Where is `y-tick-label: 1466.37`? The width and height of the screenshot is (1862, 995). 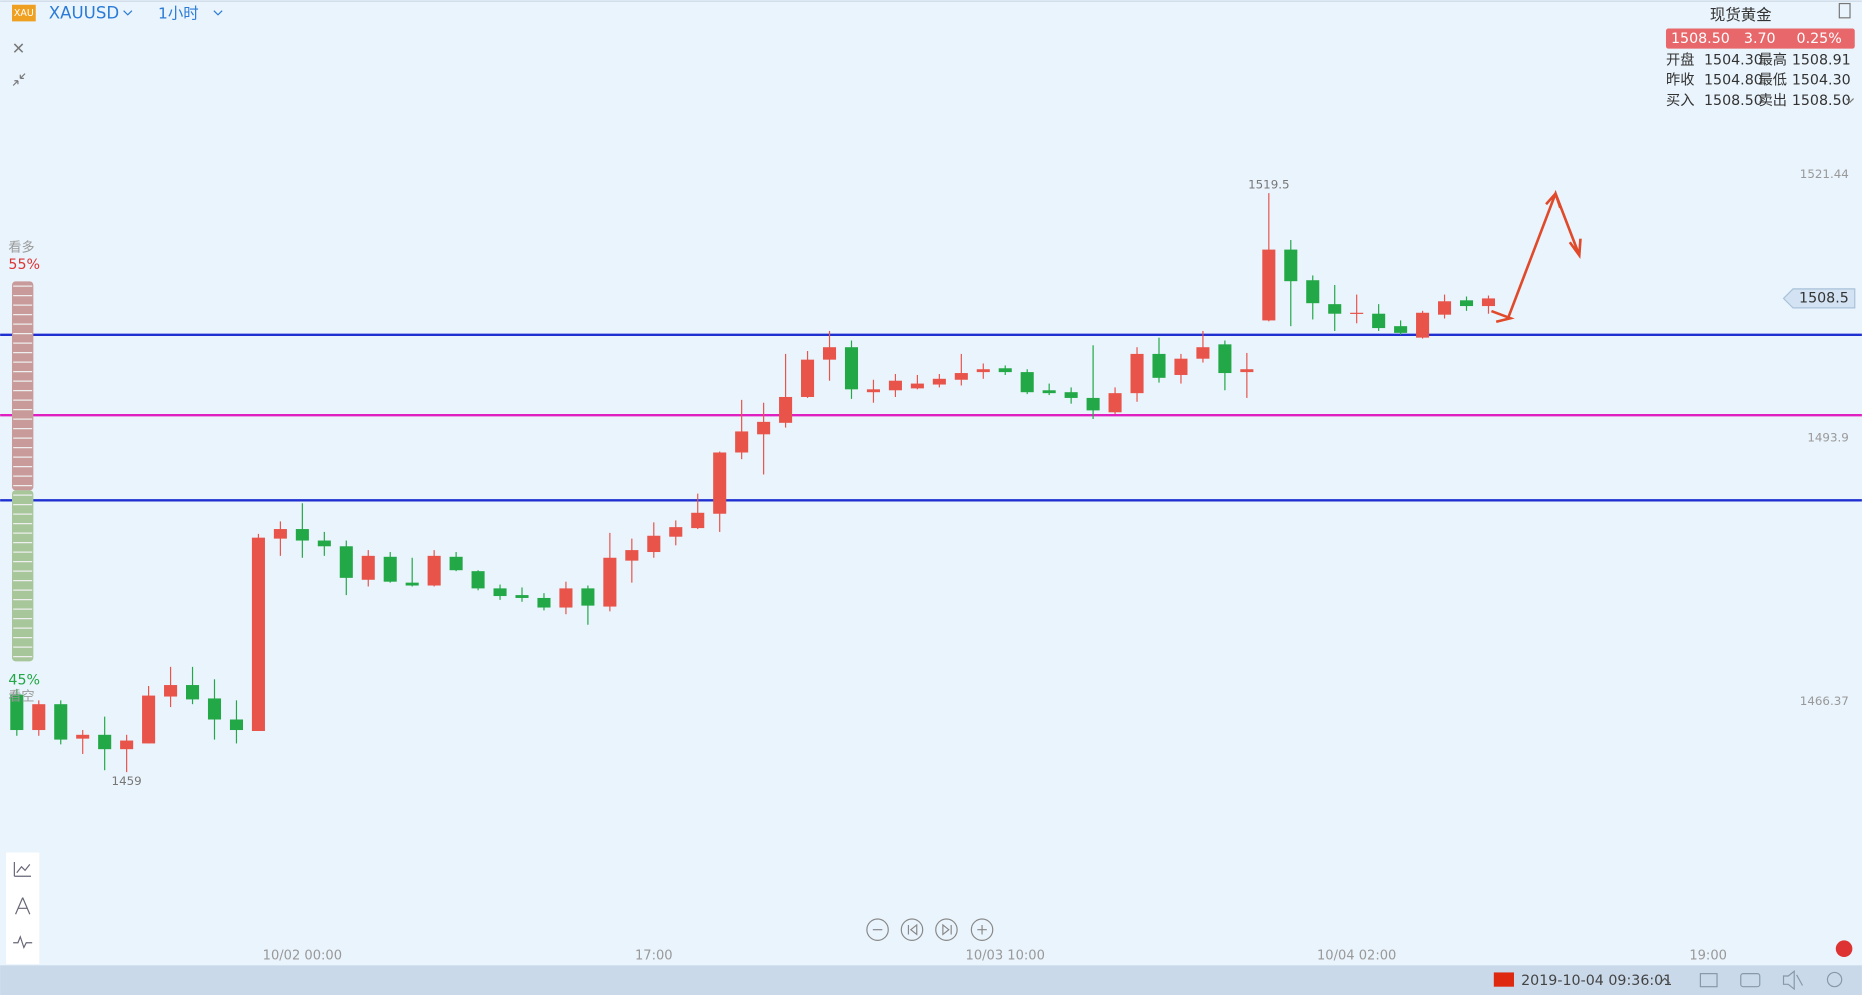
y-tick-label: 1466.37 is located at coordinates (1824, 701).